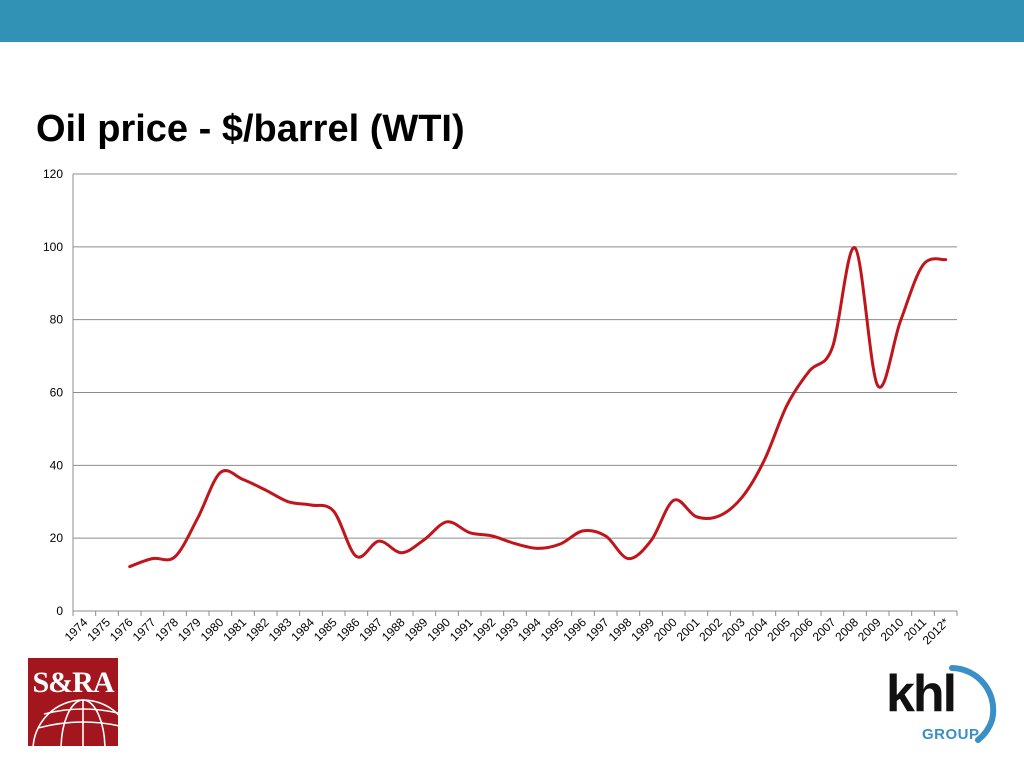 The width and height of the screenshot is (1024, 768). What do you see at coordinates (778, 629) in the screenshot?
I see `x-tick-label: 2005` at bounding box center [778, 629].